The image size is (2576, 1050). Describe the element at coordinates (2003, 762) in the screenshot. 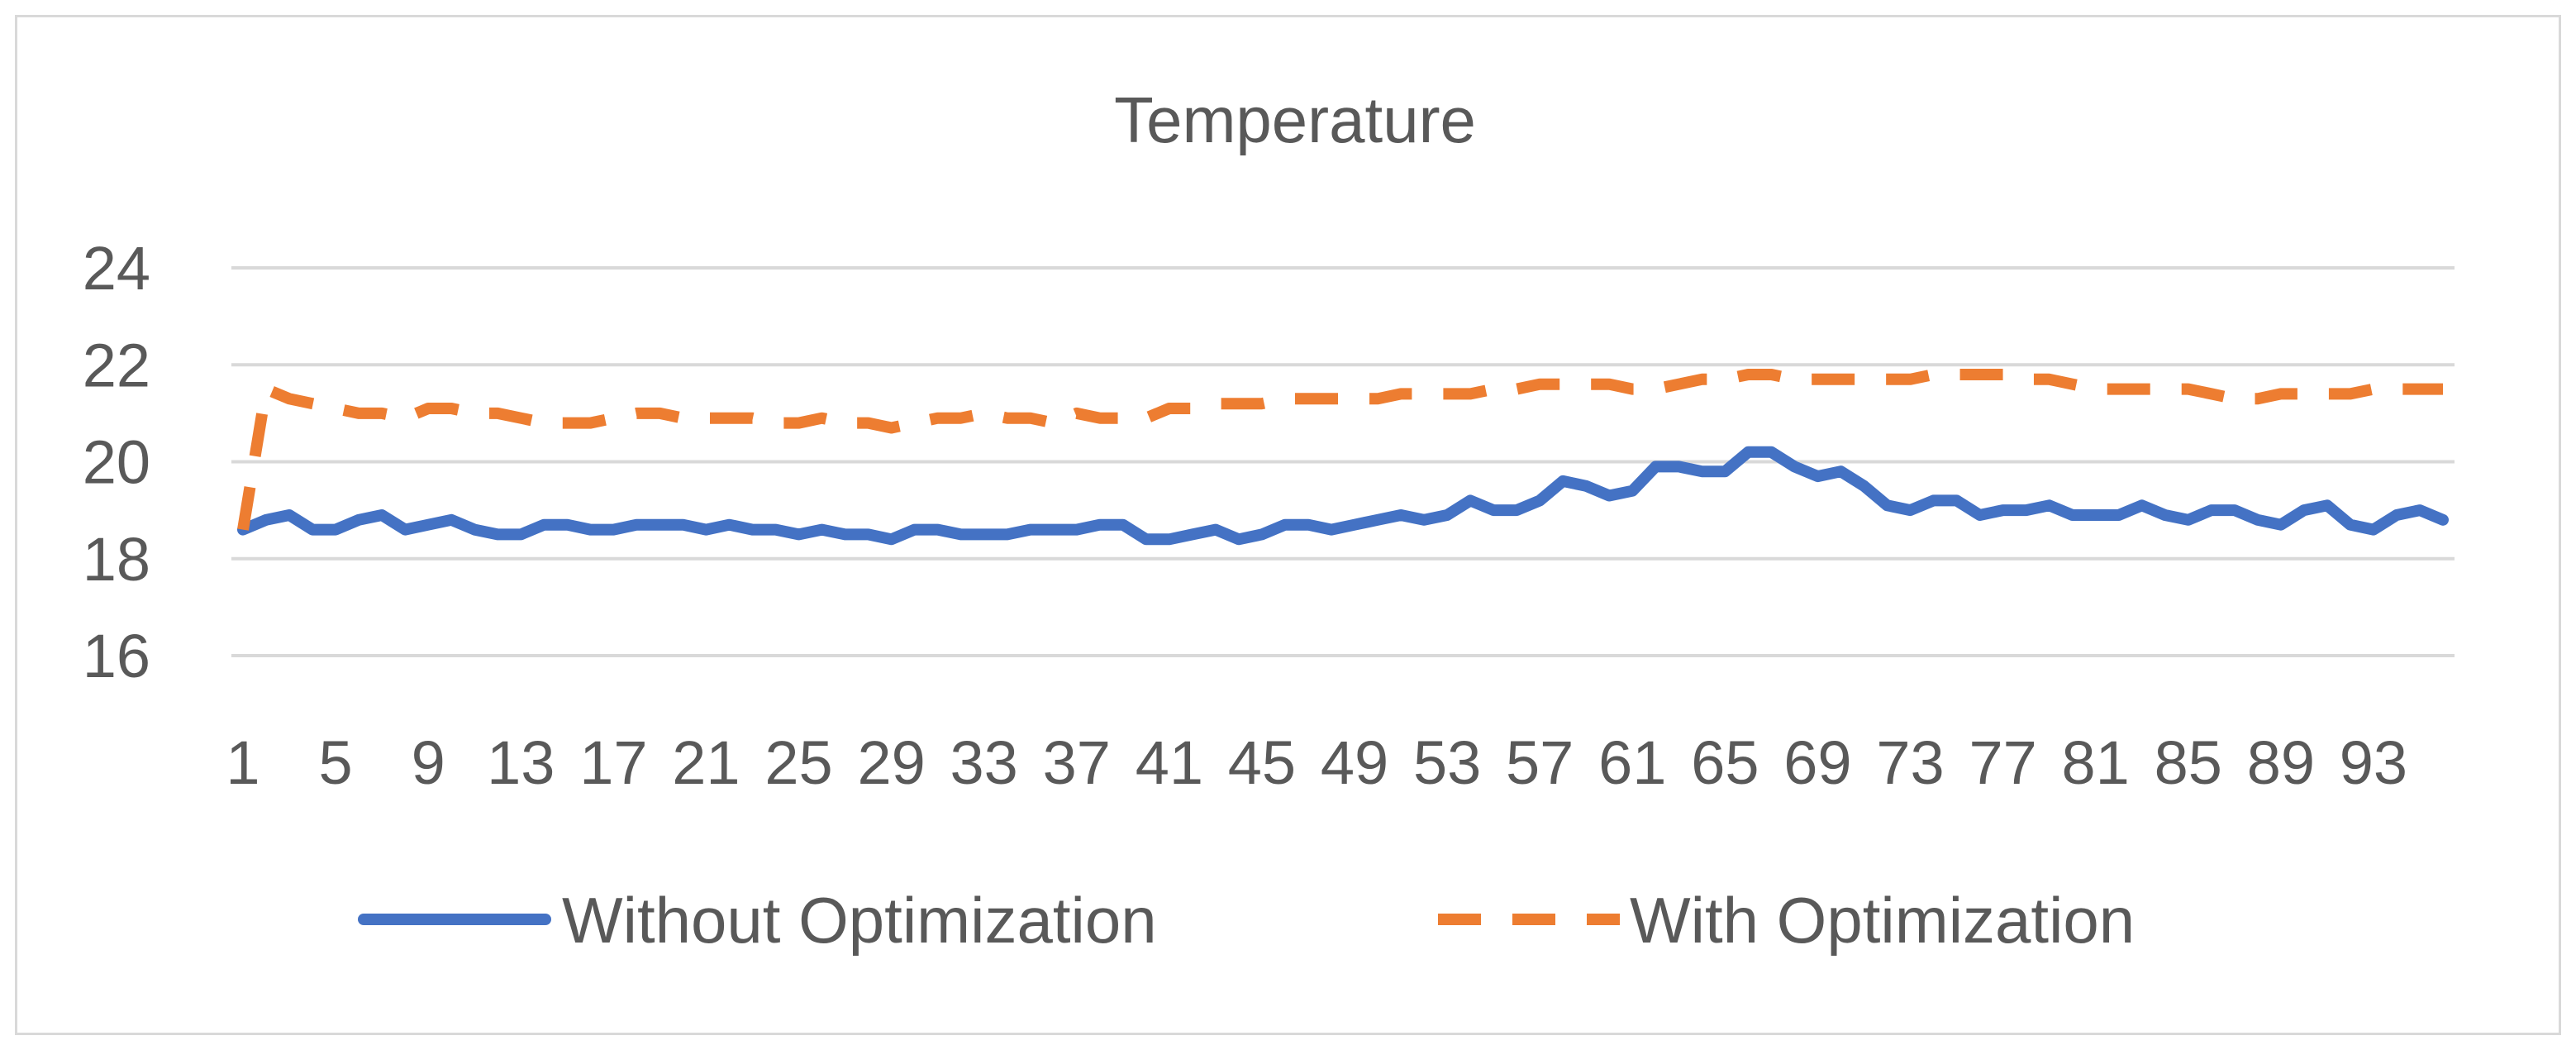

I see `x-tick-label: 77` at that location.